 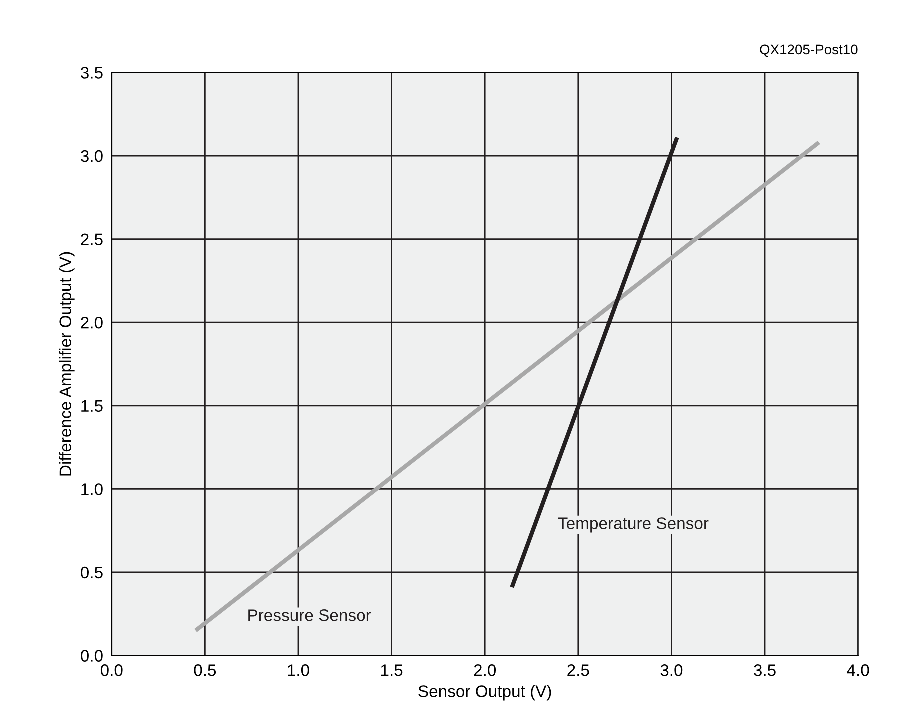 I want to click on x-tick-label: 4.0, so click(x=858, y=670).